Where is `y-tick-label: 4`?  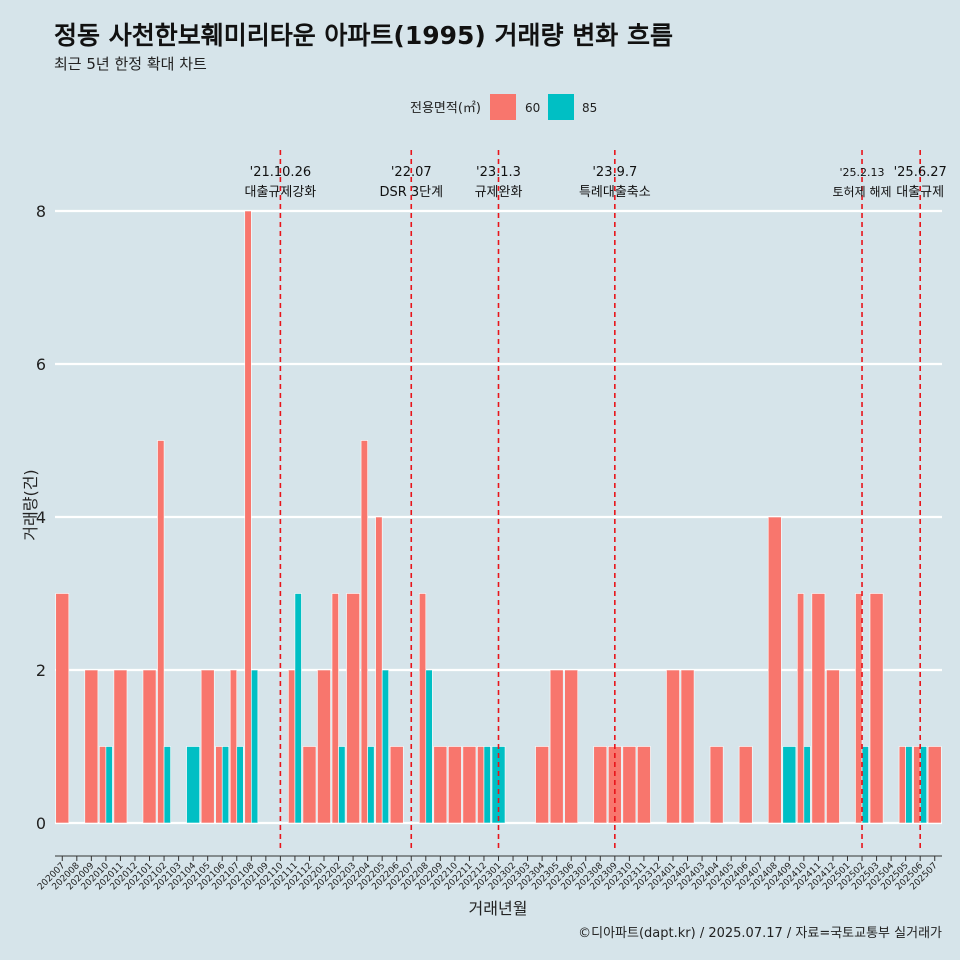
y-tick-label: 4 is located at coordinates (41, 517).